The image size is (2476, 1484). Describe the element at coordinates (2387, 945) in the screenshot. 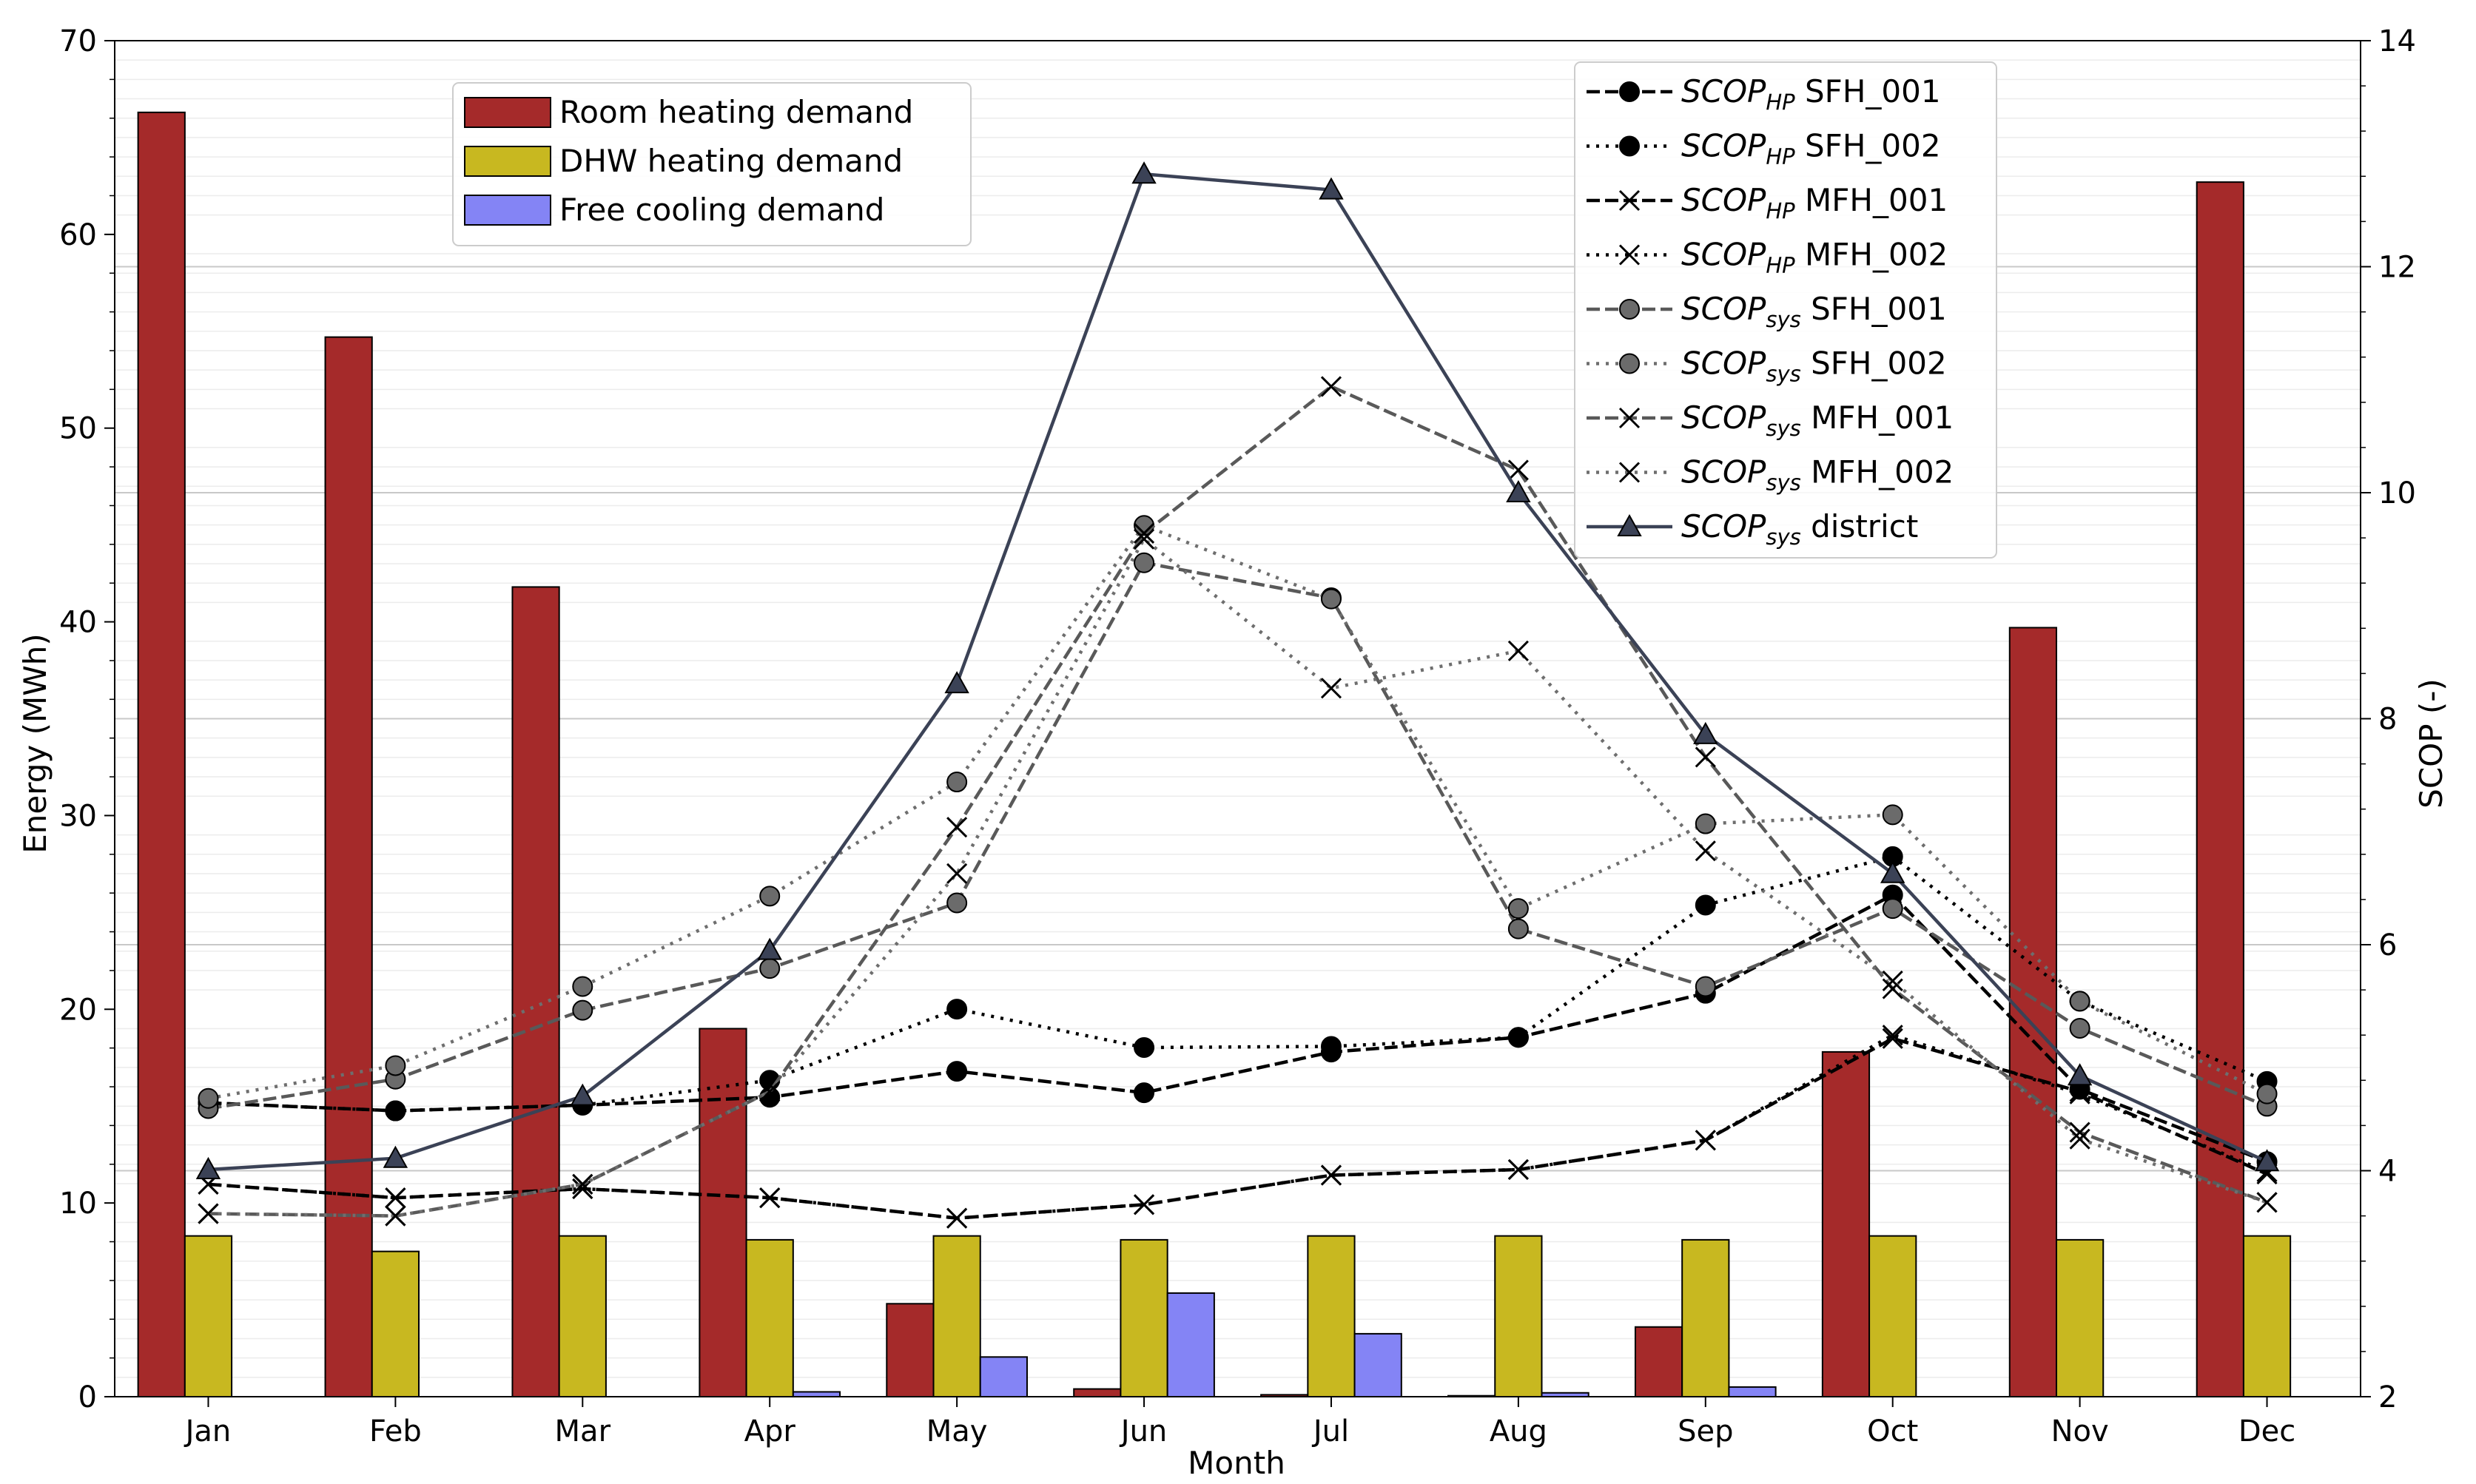

I see `right-tick-label: 6` at that location.